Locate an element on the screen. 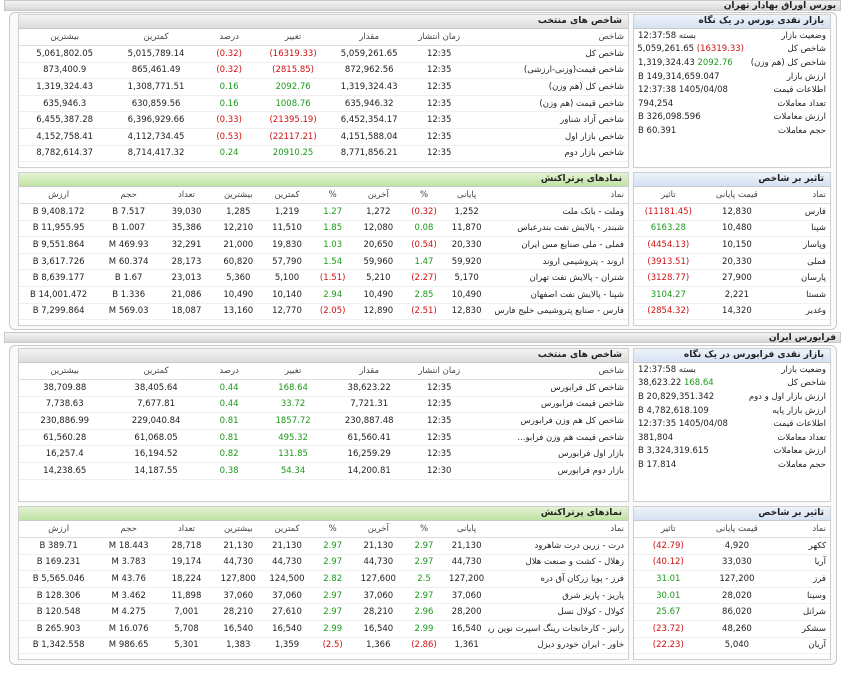 This screenshot has height=674, width=845. cell: 20,650 is located at coordinates (378, 245).